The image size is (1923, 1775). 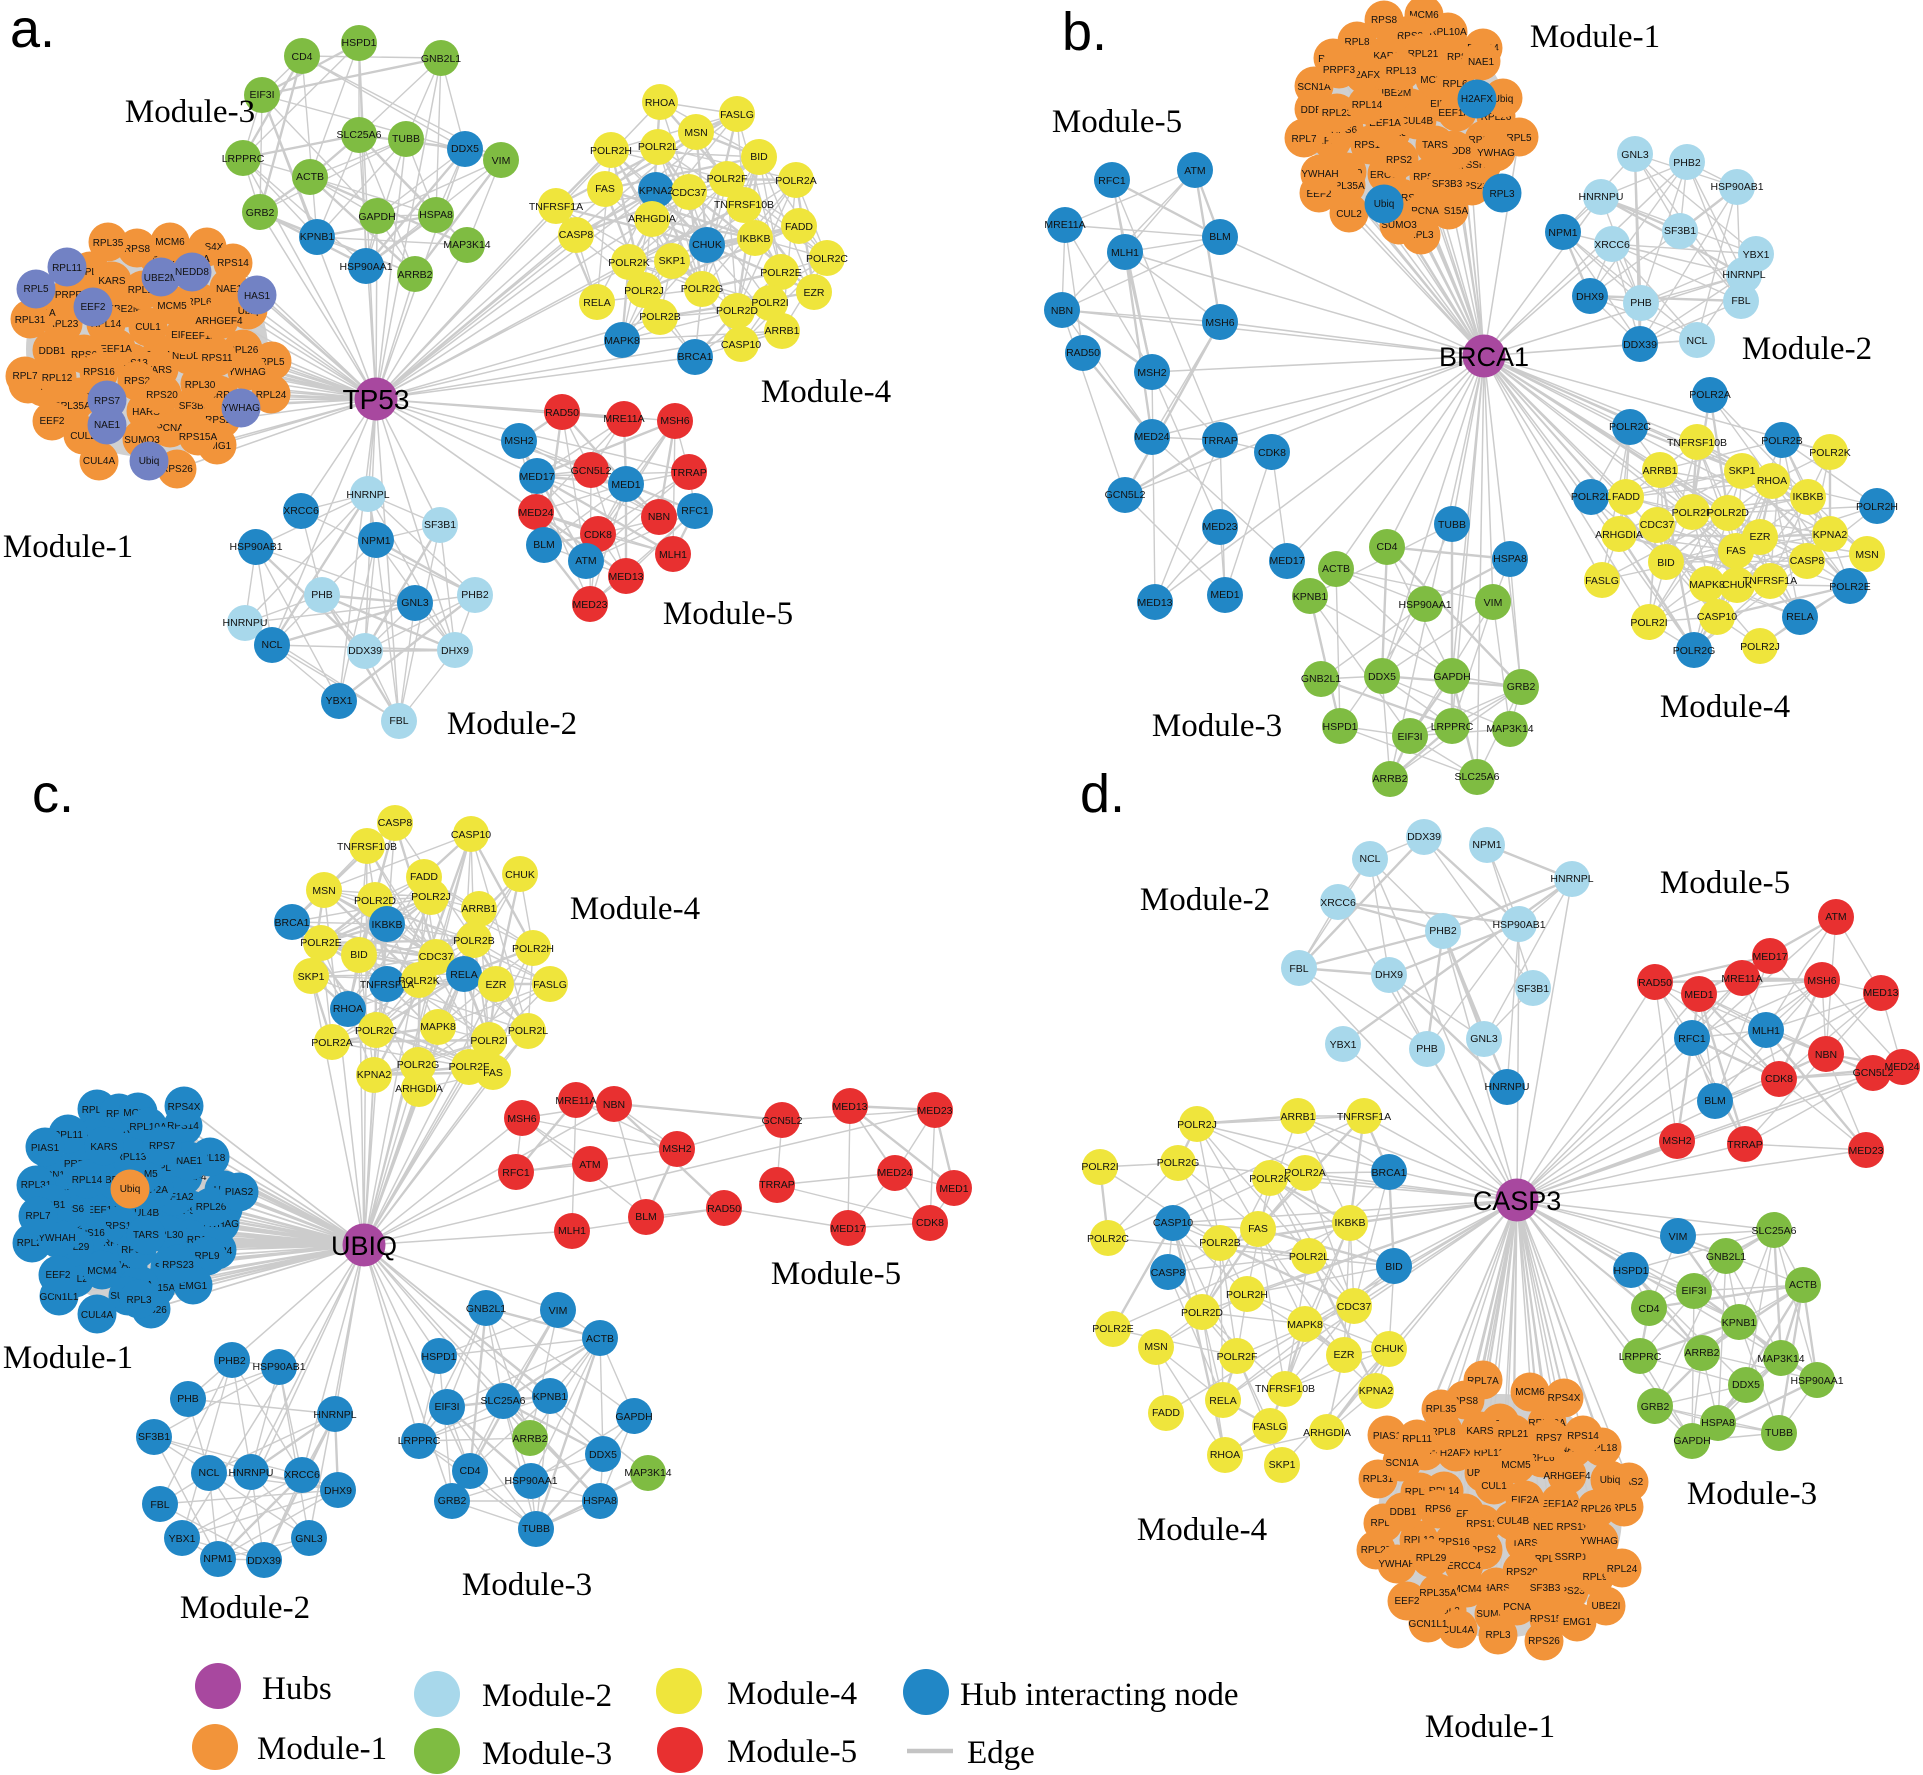 I want to click on svg-text: CHUK, so click(x=1389, y=1349).